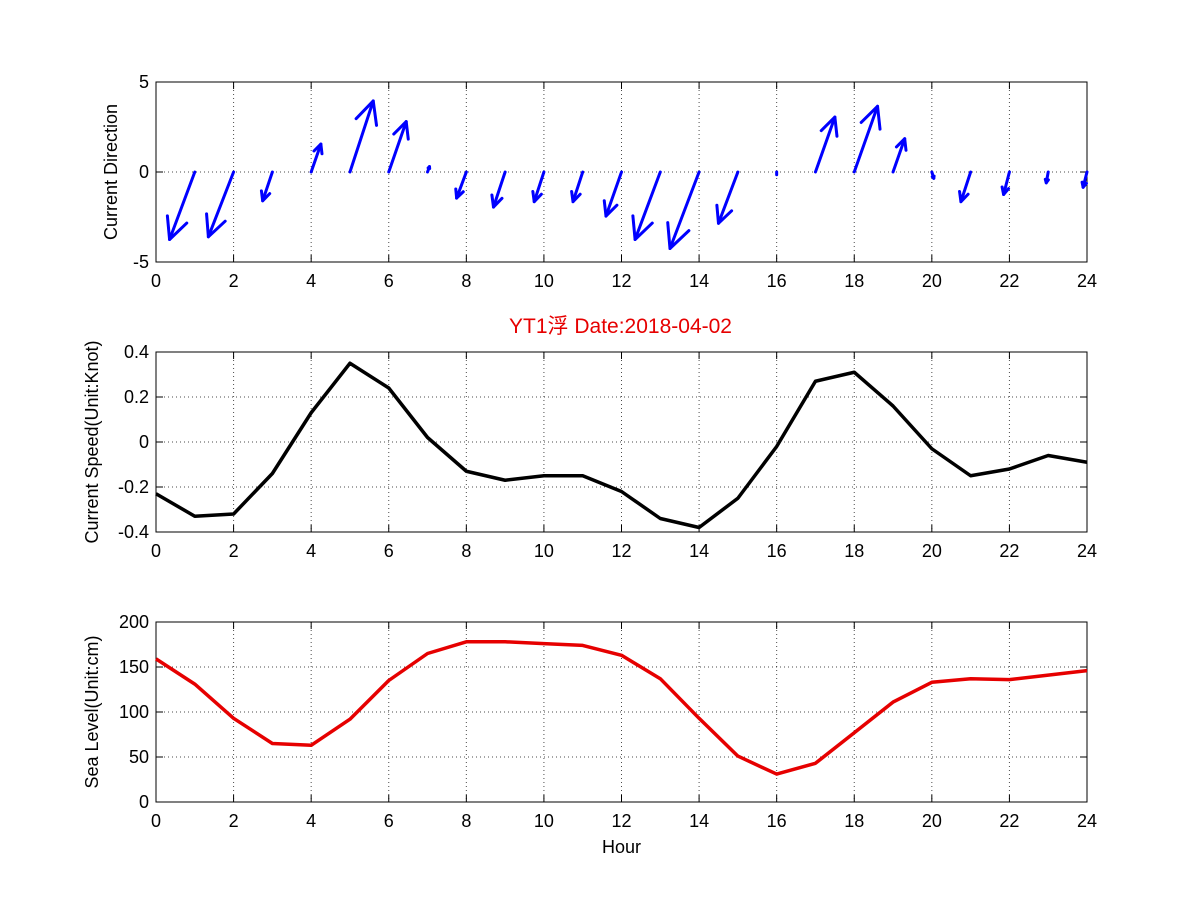 The width and height of the screenshot is (1201, 901). What do you see at coordinates (621, 708) in the screenshot?
I see `sea-level-line` at bounding box center [621, 708].